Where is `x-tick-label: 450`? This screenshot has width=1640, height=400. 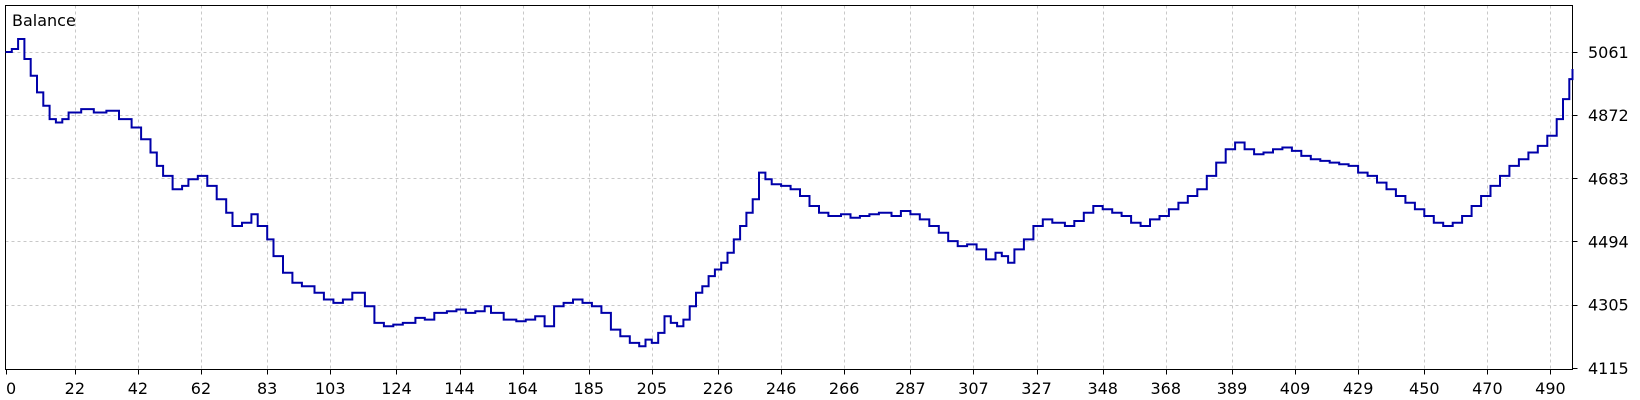
x-tick-label: 450 is located at coordinates (1424, 388).